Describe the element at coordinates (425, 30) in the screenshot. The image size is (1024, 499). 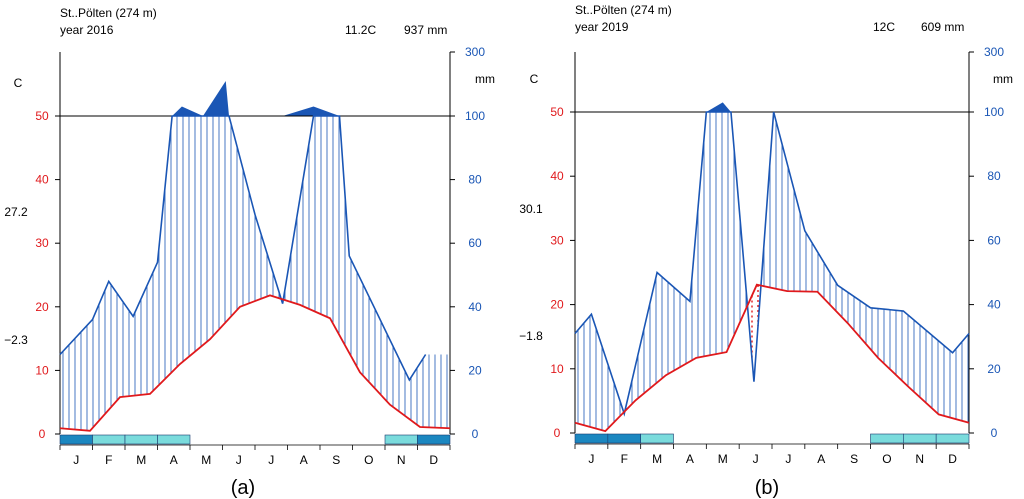
I see `annual-precipitation-label: 937 mm` at that location.